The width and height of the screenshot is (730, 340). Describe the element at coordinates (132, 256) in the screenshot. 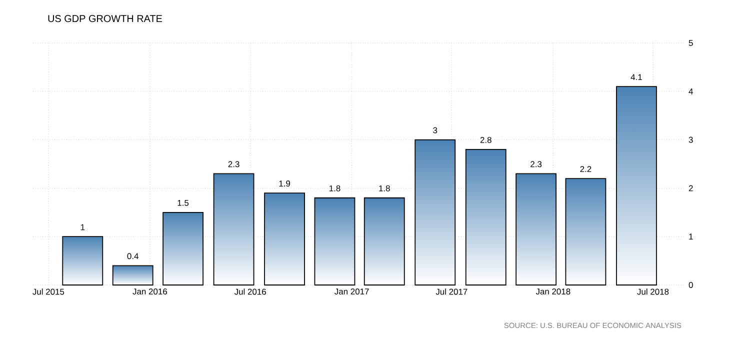

I see `data-label: 0.4` at that location.